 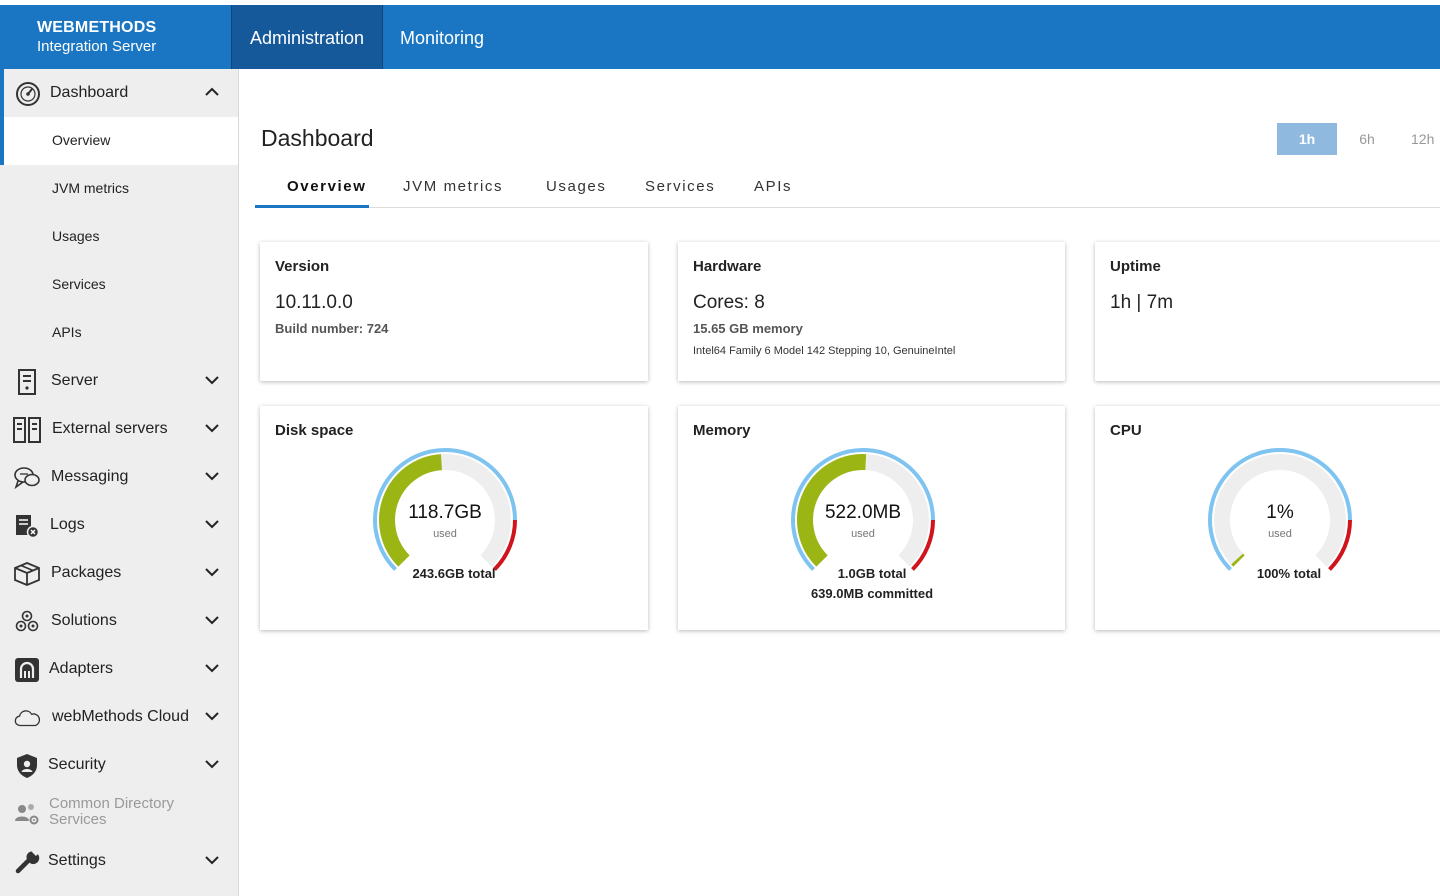 I want to click on sidebar-item-adapters: Adapters, so click(x=119, y=669).